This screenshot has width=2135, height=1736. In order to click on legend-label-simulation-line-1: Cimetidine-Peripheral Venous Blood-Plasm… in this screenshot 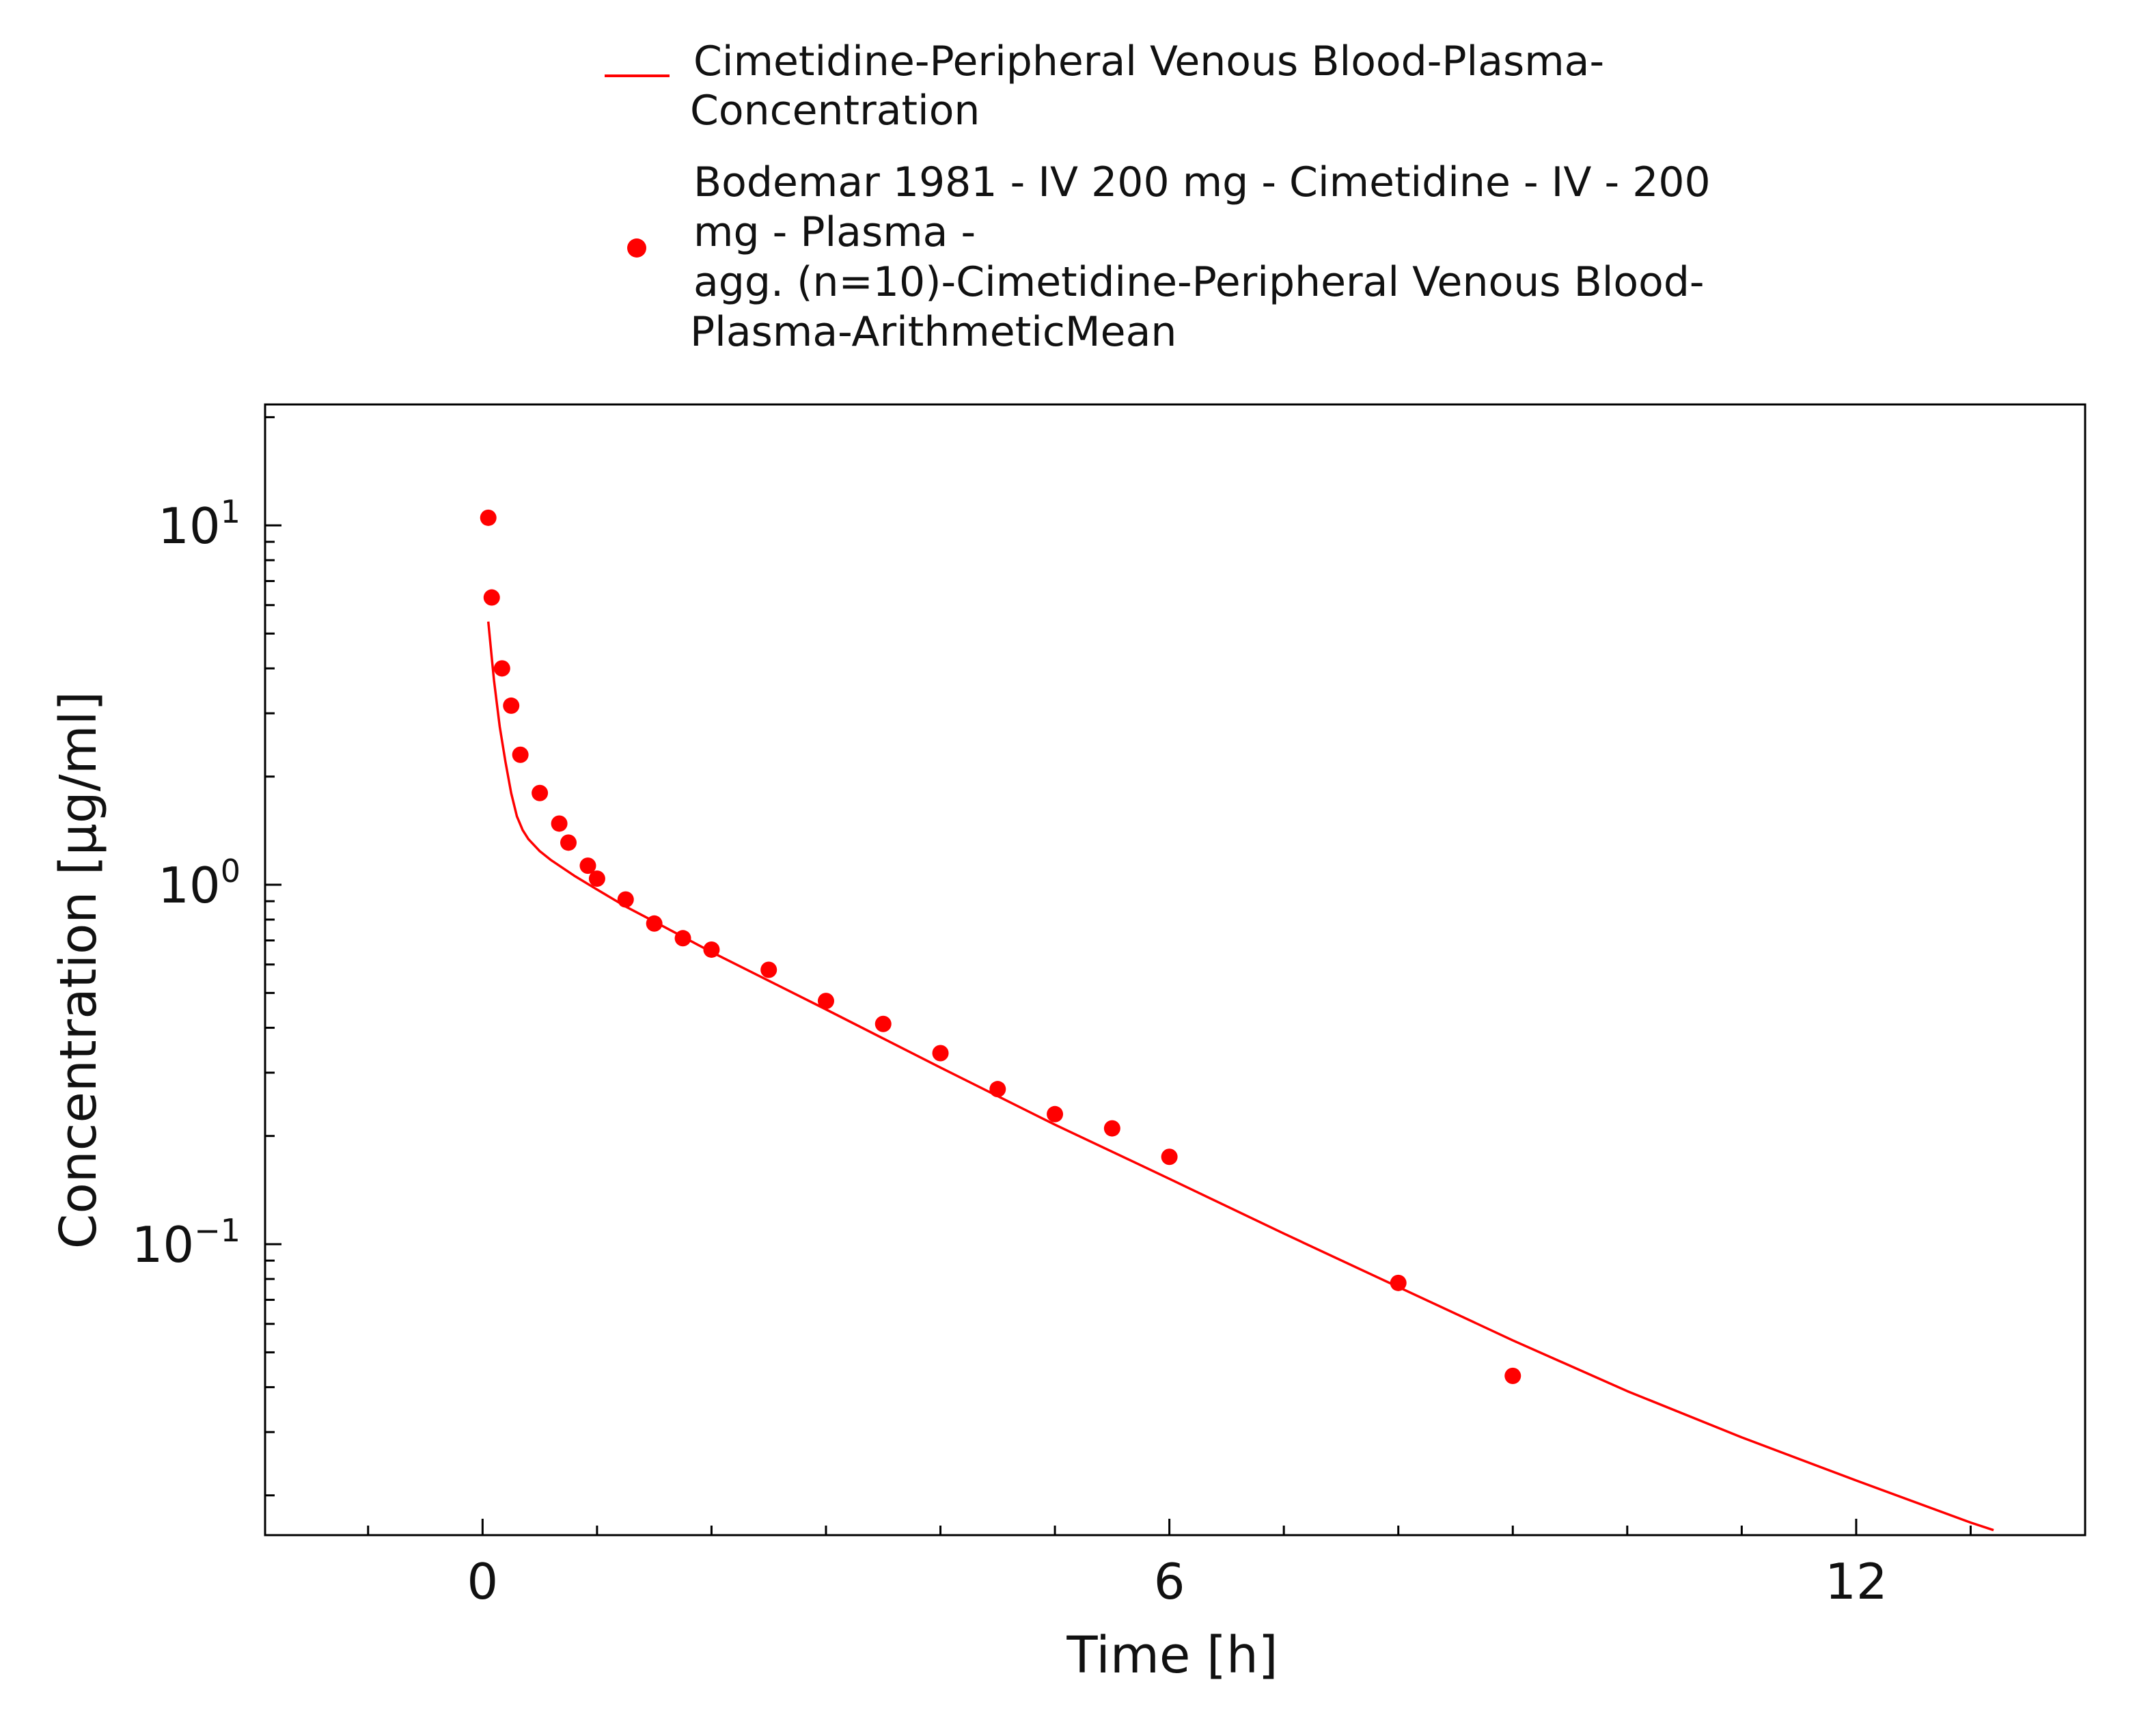, I will do `click(1149, 61)`.